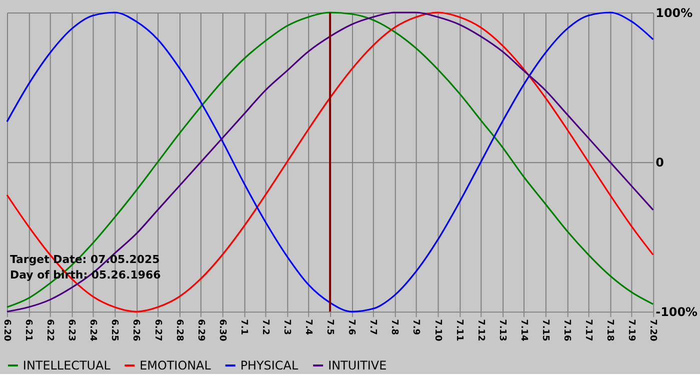 This screenshot has height=380, width=700. What do you see at coordinates (221, 330) in the screenshot?
I see `x-tick-label: 6.30` at bounding box center [221, 330].